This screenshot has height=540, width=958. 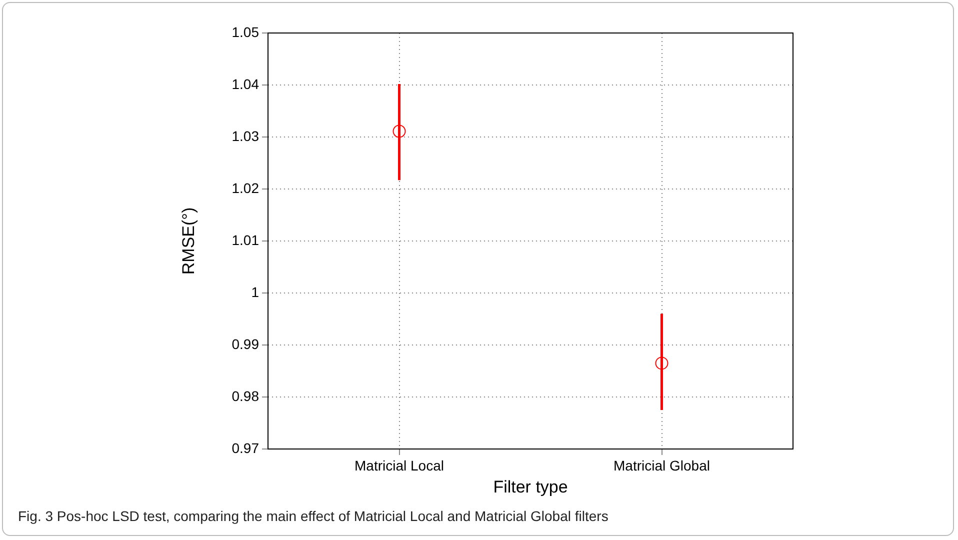 I want to click on y-tick-label: 1, so click(x=255, y=292).